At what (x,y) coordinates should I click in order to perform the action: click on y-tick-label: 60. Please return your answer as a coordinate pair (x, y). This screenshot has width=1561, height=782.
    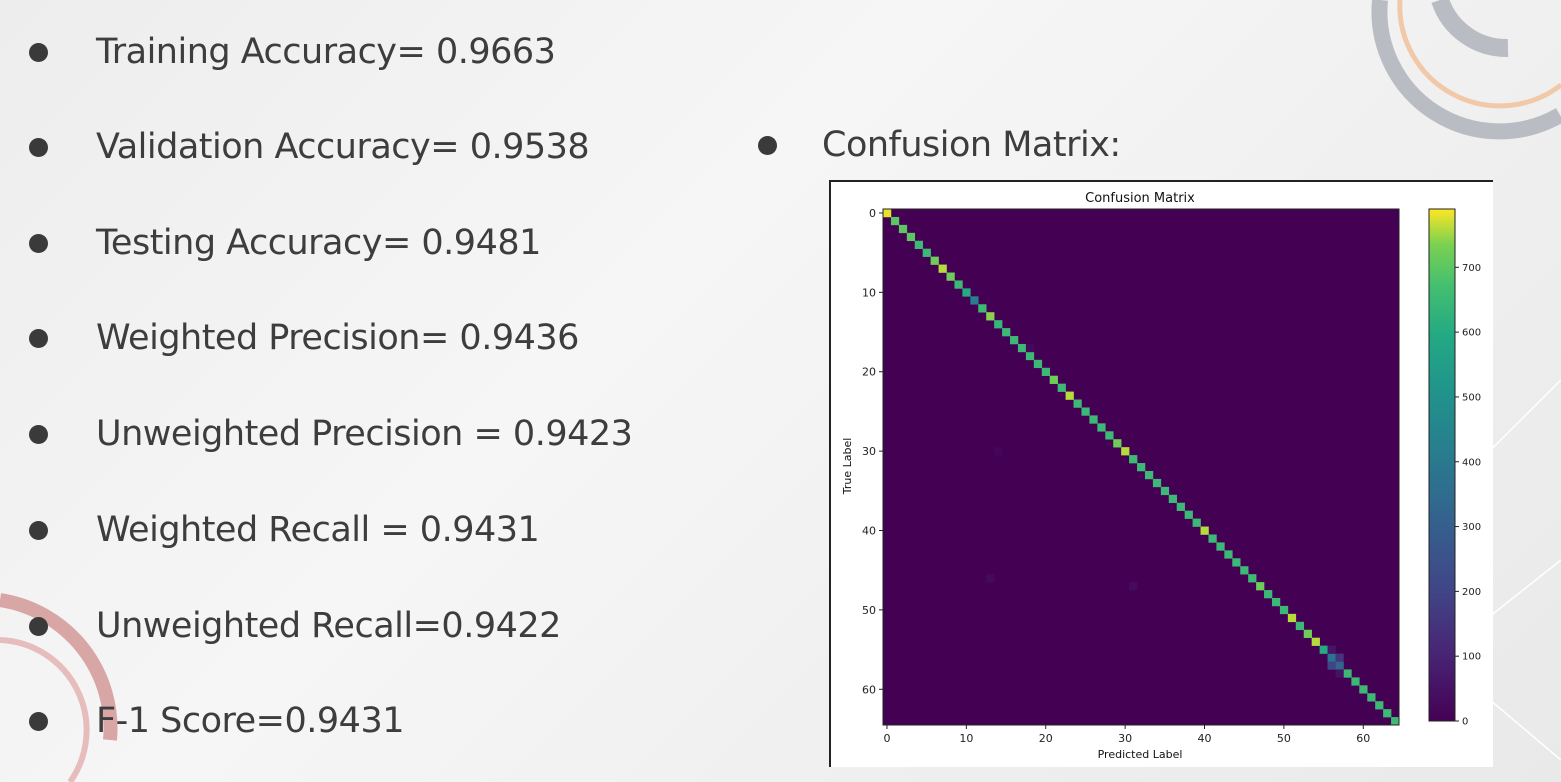
    Looking at the image, I should click on (869, 689).